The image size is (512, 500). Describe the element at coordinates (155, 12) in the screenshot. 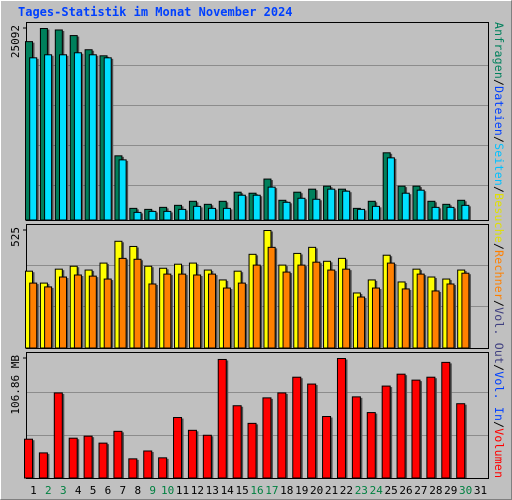

I see `chart-title: Tages-Statistik im Monat November 2024` at that location.